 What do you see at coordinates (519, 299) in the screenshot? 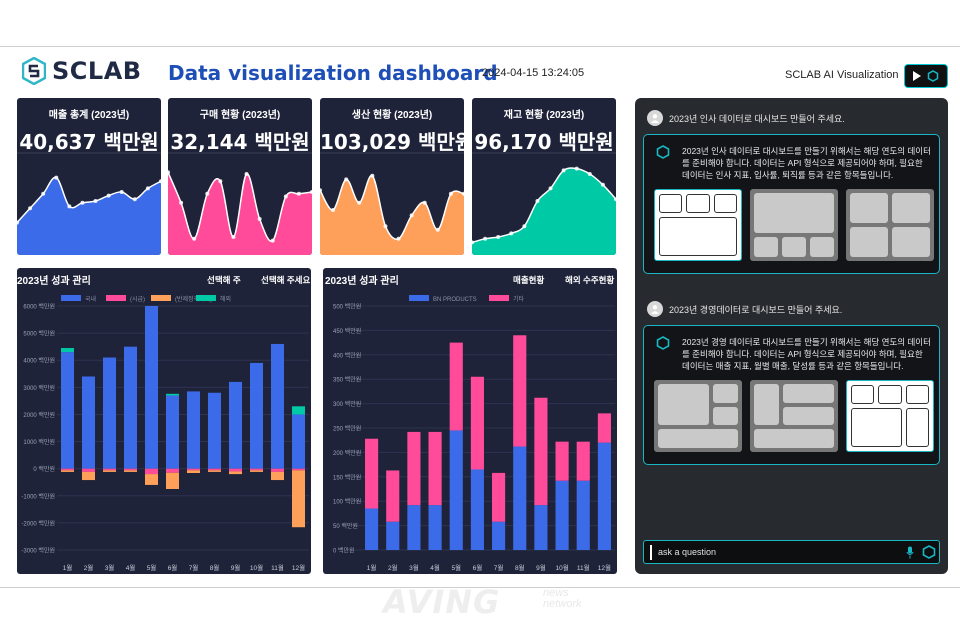
I see `legend-label: 기타` at bounding box center [519, 299].